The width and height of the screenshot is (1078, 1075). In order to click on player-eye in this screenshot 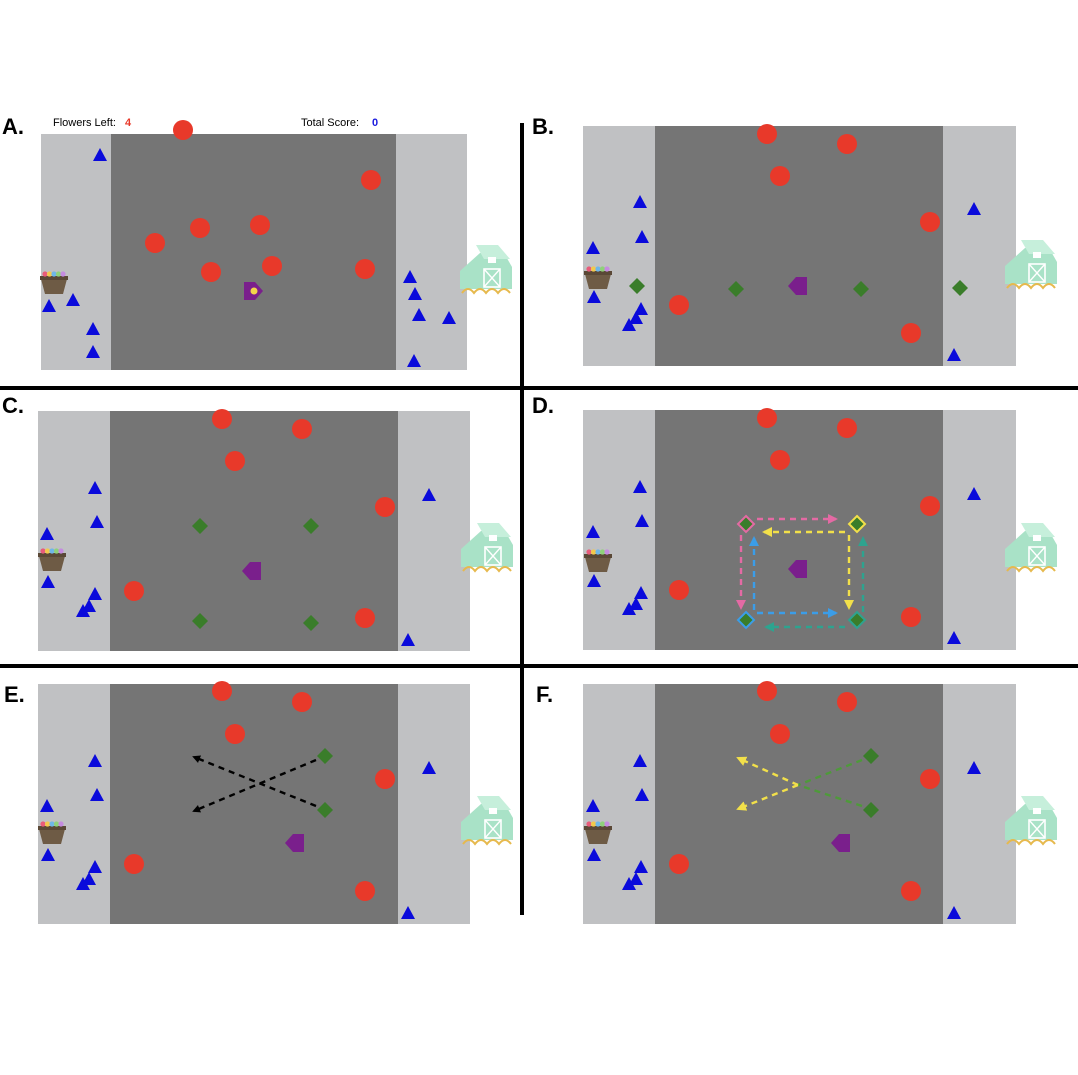, I will do `click(254, 291)`.